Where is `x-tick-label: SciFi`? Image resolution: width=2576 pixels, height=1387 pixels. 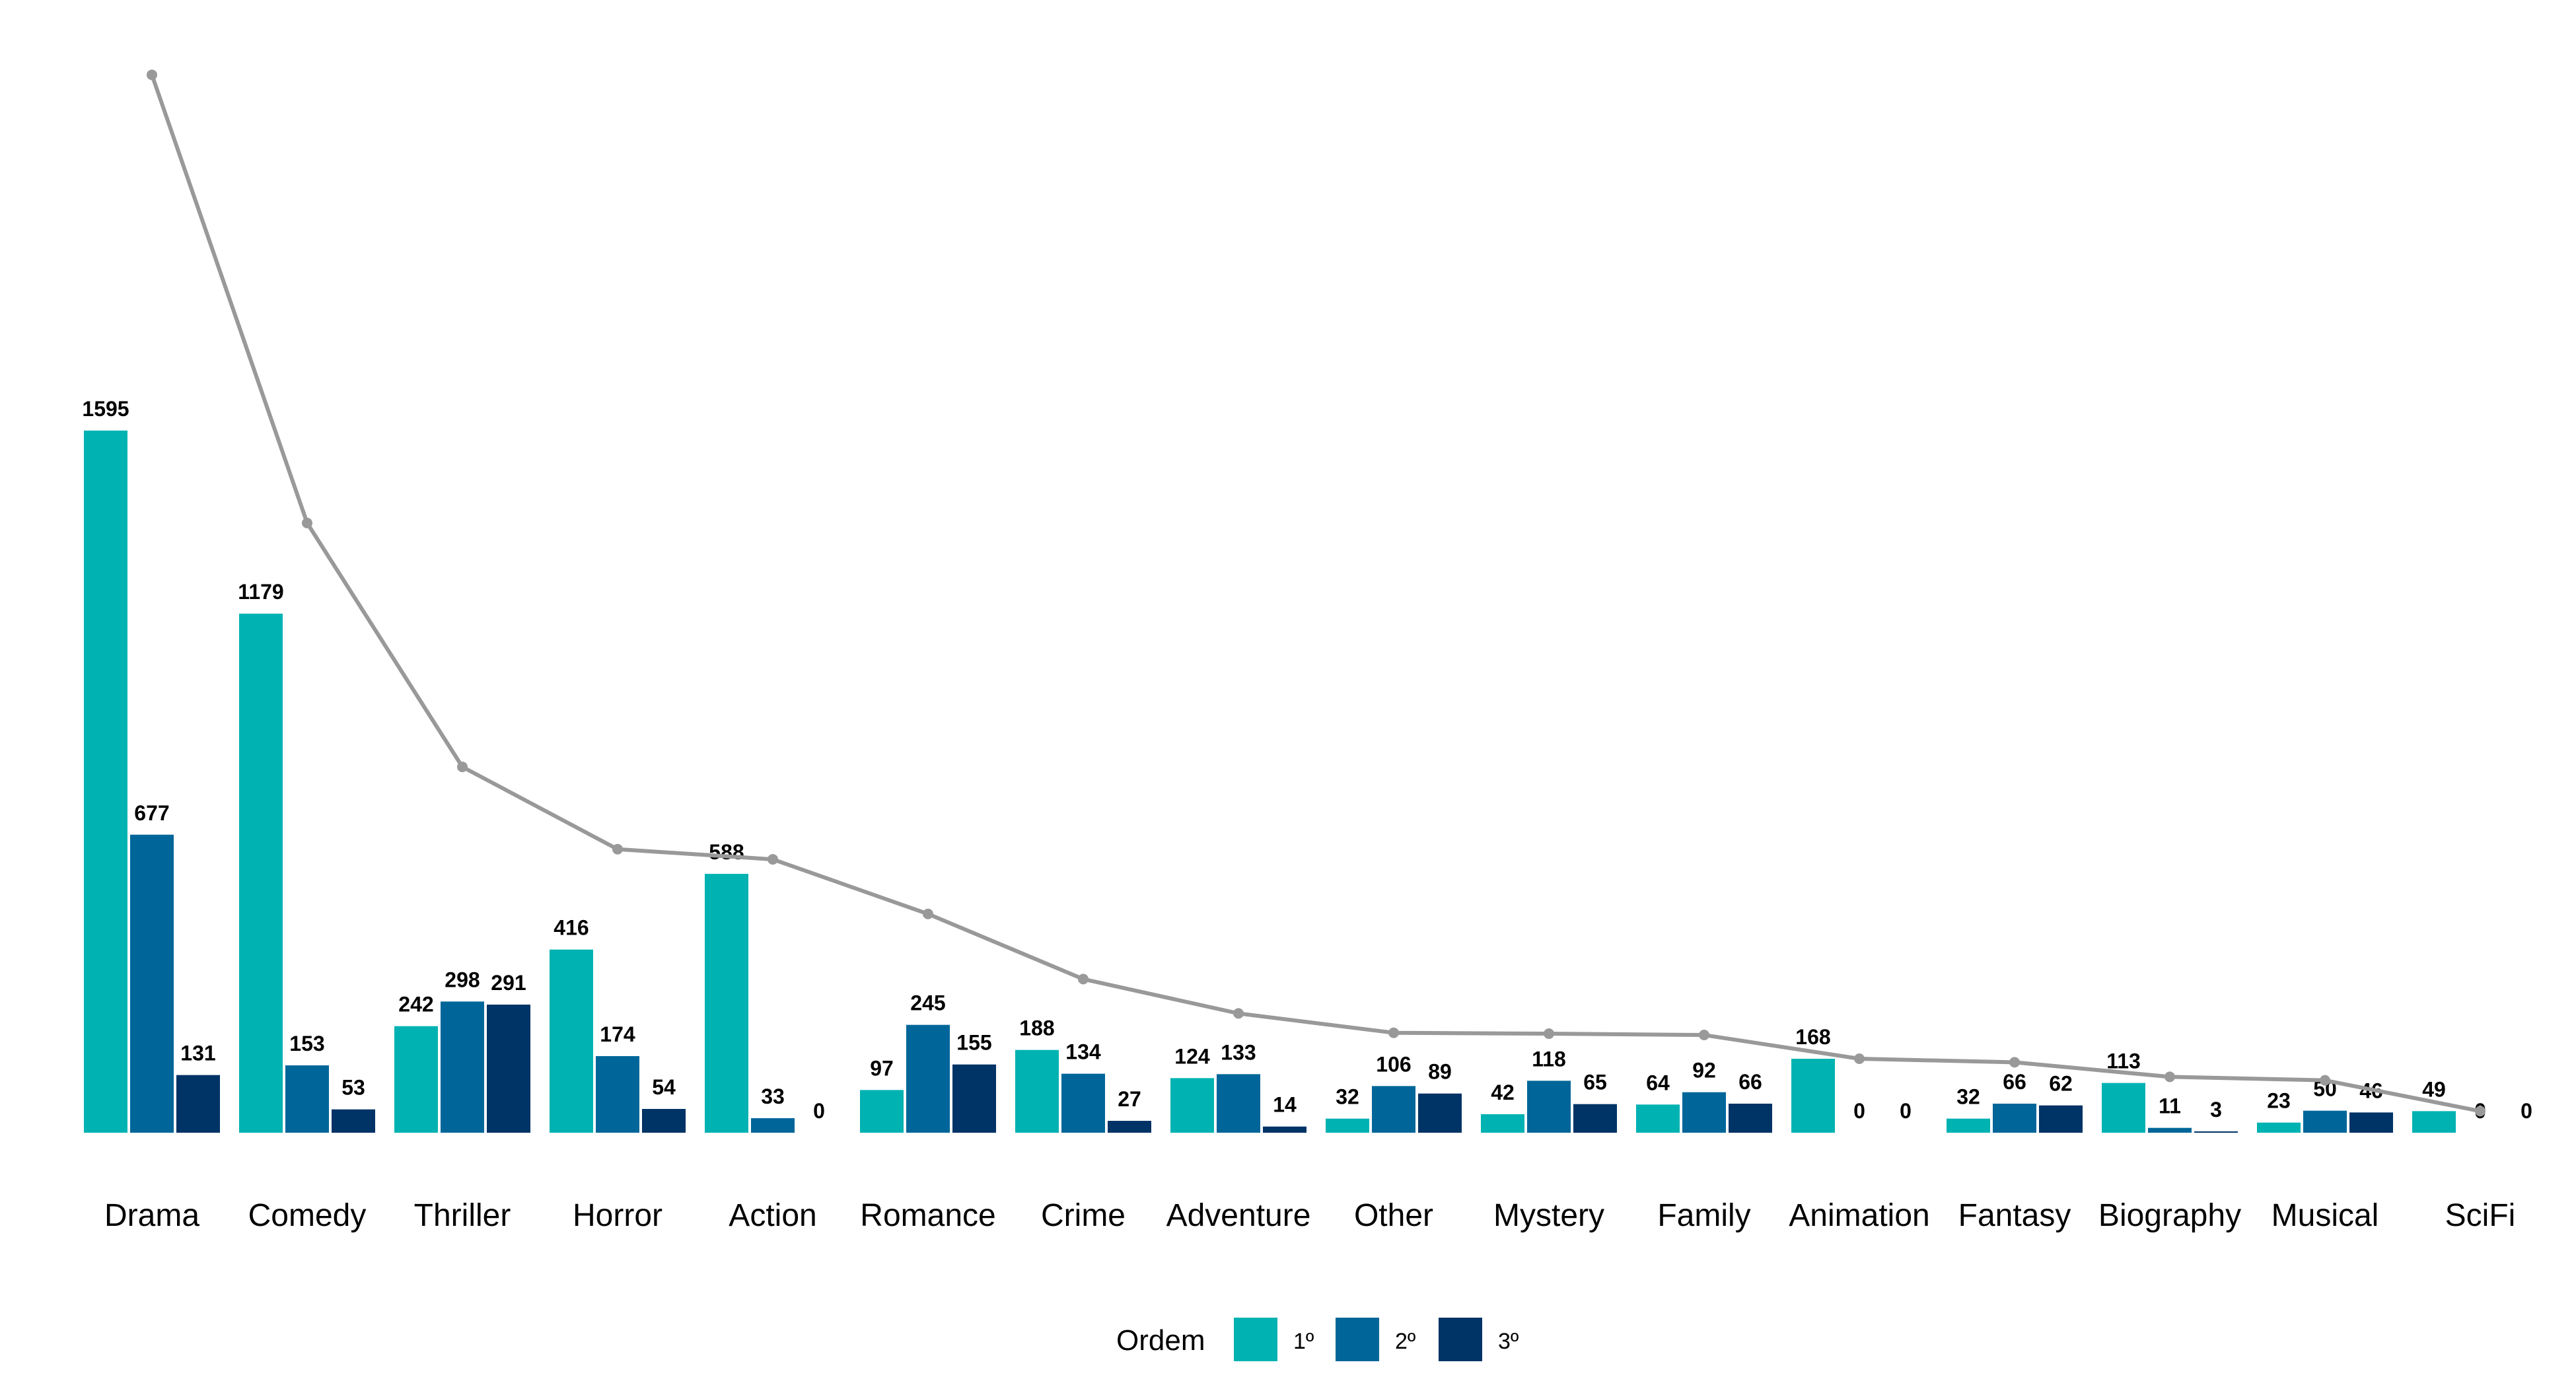 x-tick-label: SciFi is located at coordinates (2480, 1215).